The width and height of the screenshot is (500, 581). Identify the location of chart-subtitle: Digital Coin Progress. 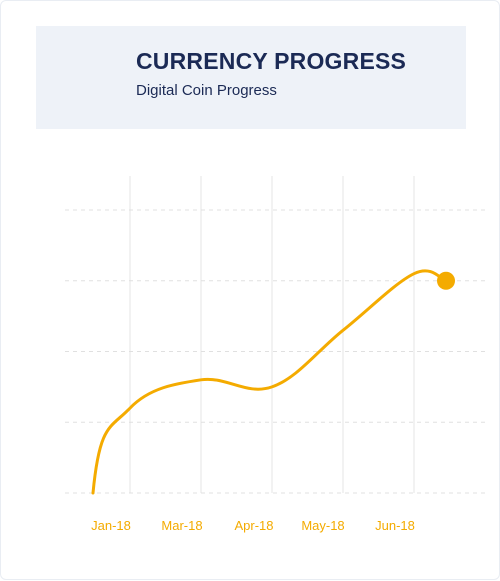
(206, 90).